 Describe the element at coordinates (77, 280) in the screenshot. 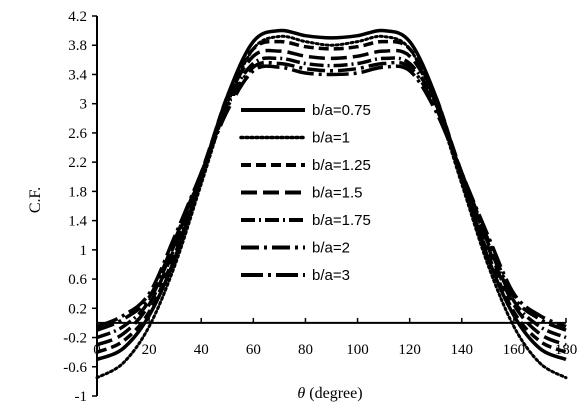

I see `y-tick-label: 0.6` at that location.